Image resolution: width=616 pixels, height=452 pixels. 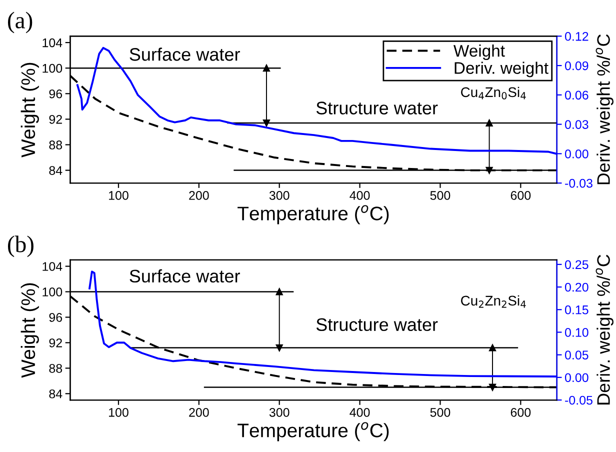 I want to click on annotation: Cu$_{4}$Zn$_{0}$Si$_{4}$, so click(x=493, y=93).